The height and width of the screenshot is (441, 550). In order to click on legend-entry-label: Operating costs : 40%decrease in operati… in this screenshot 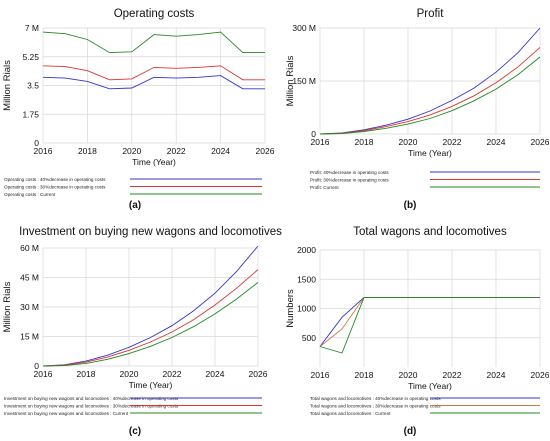, I will do `click(55, 179)`.